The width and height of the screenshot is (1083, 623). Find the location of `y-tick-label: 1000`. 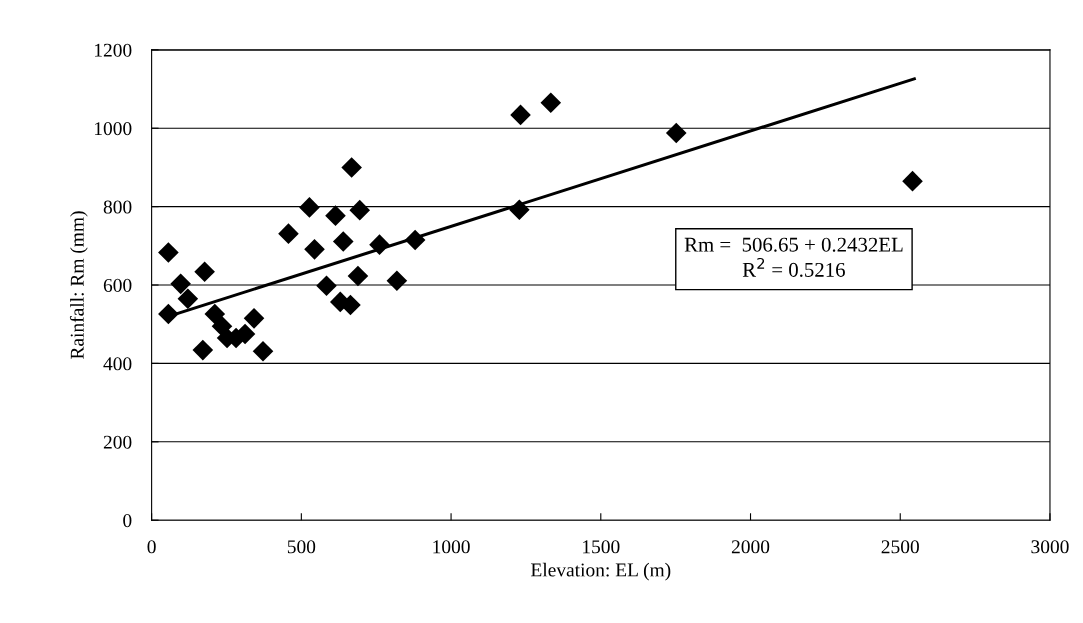

y-tick-label: 1000 is located at coordinates (113, 129).